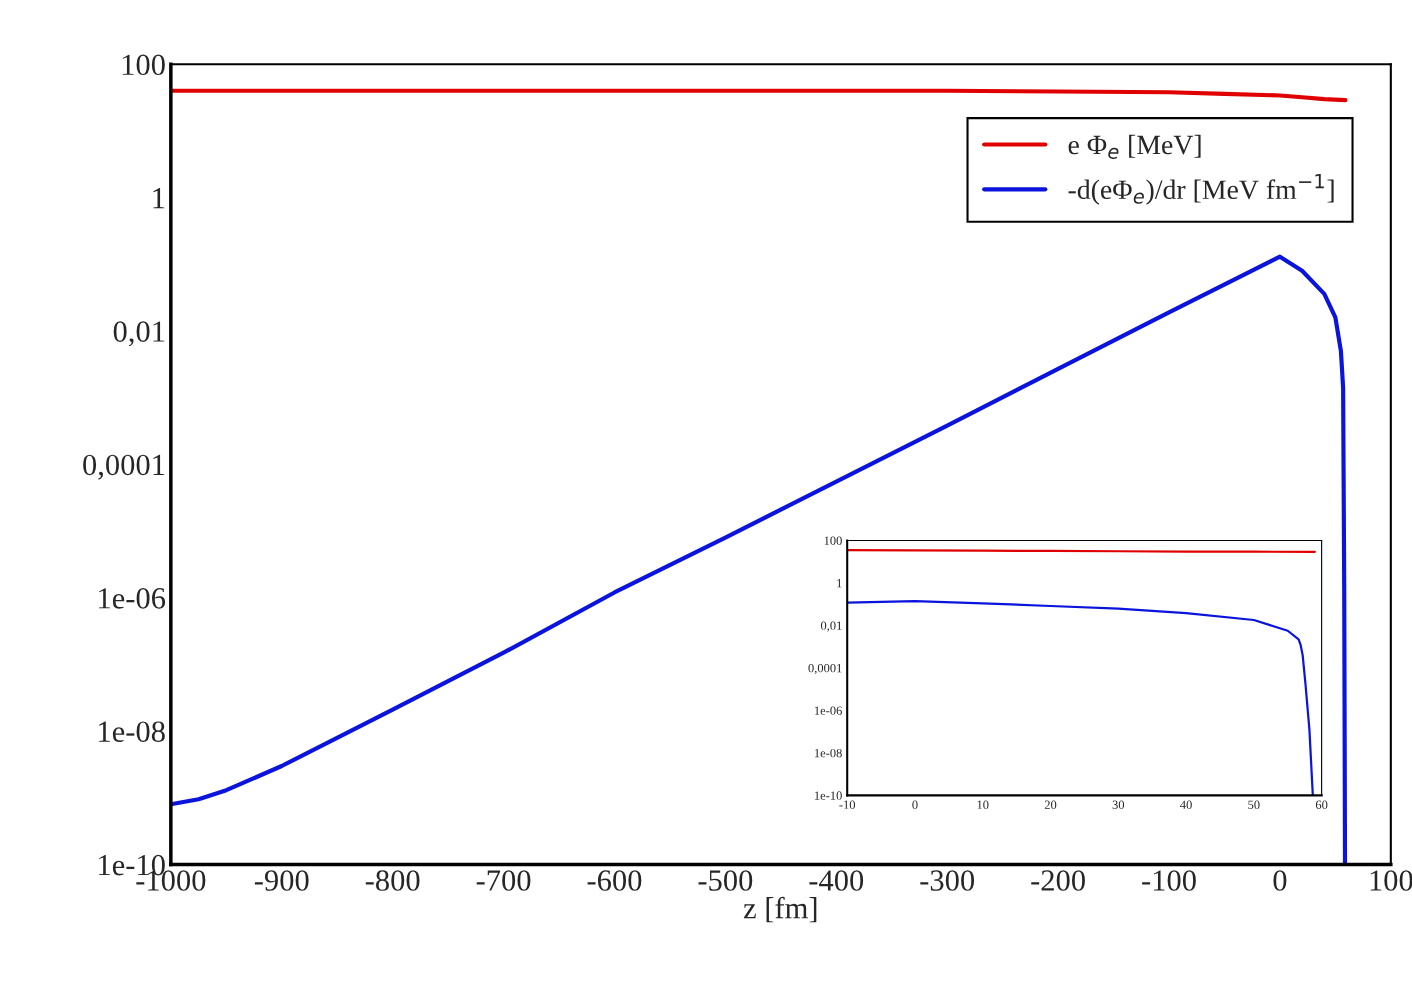  I want to click on x-tick-label: 30, so click(1118, 804).